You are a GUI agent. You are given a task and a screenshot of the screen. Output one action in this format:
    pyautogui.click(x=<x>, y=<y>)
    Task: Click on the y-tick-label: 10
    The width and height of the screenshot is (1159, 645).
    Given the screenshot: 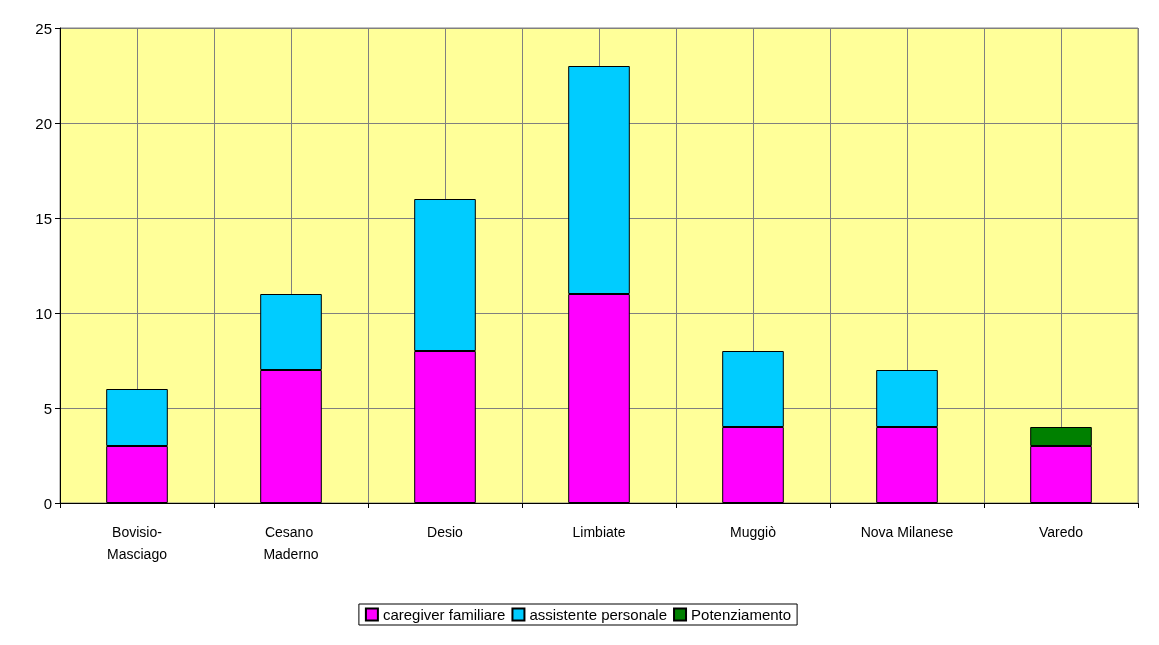 What is the action you would take?
    pyautogui.click(x=43, y=313)
    